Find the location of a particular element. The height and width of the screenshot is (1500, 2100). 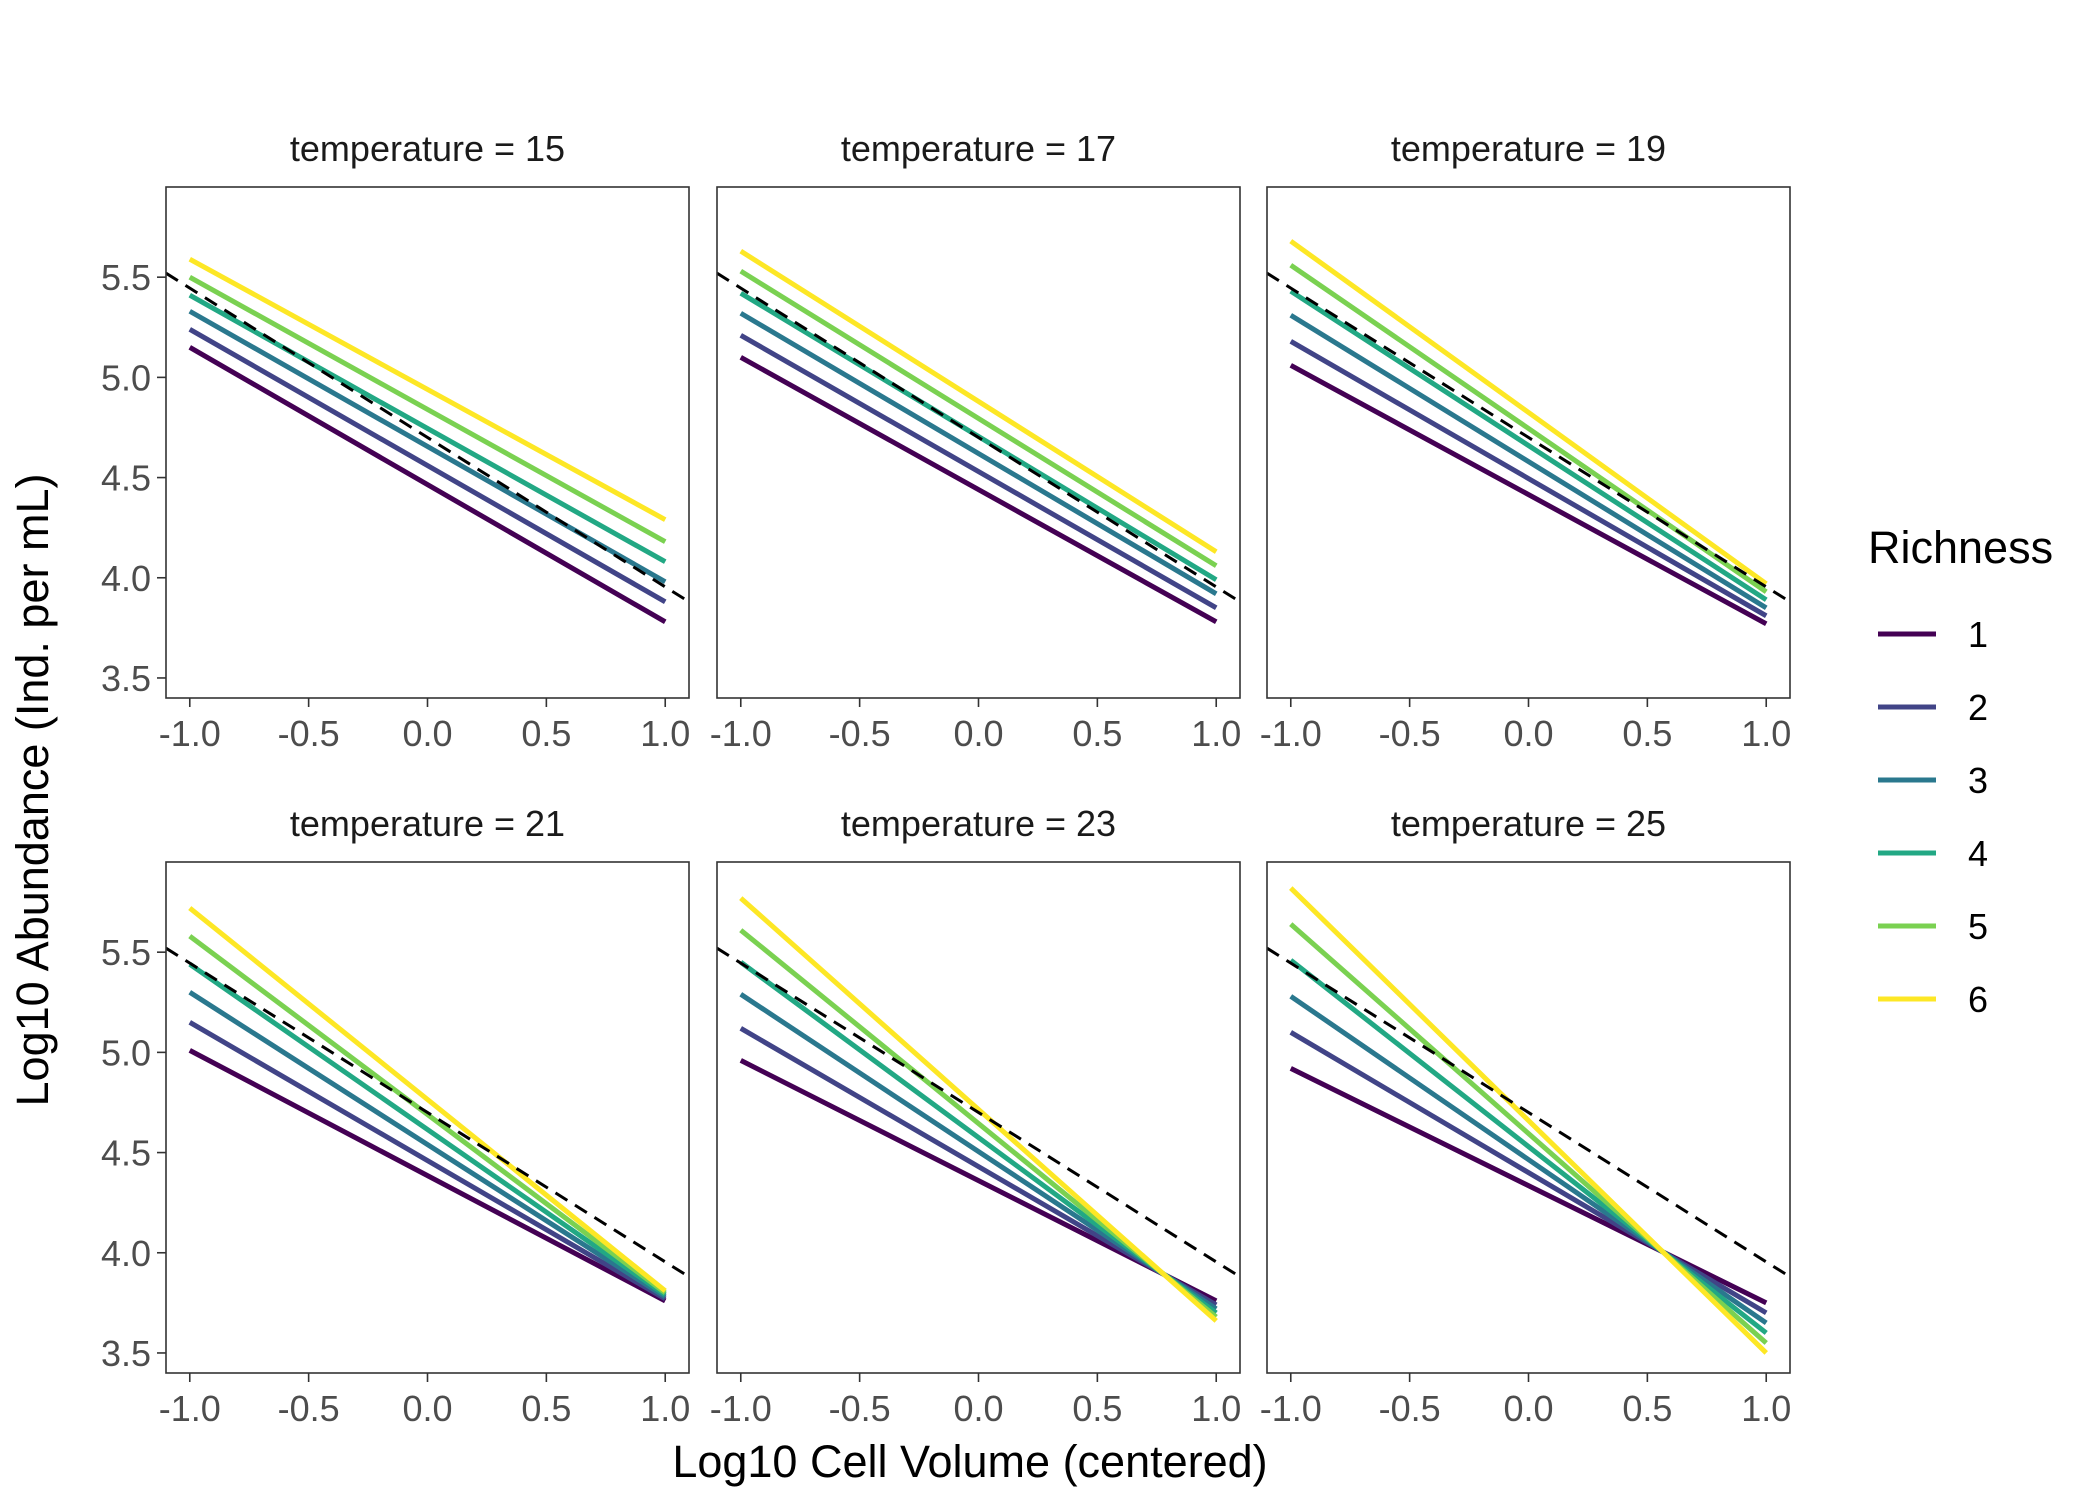

y-axis-title: Log10 Abundance (Ind. per mL) is located at coordinates (32, 790).